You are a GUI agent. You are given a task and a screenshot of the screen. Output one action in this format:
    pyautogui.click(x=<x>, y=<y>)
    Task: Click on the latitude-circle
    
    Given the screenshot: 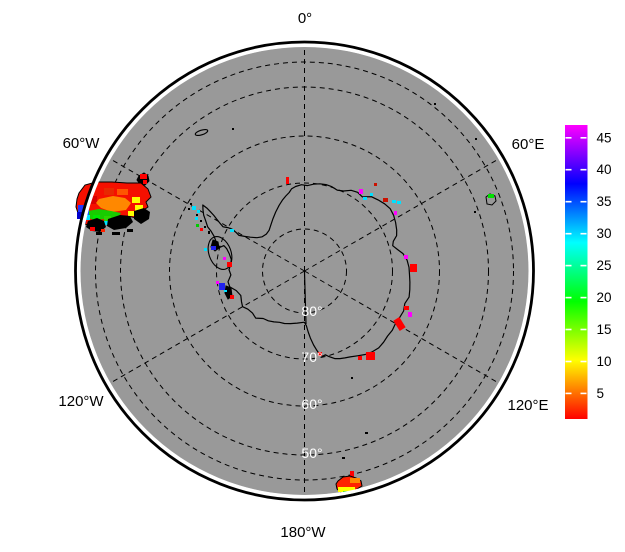 What is the action you would take?
    pyautogui.click(x=304, y=271)
    